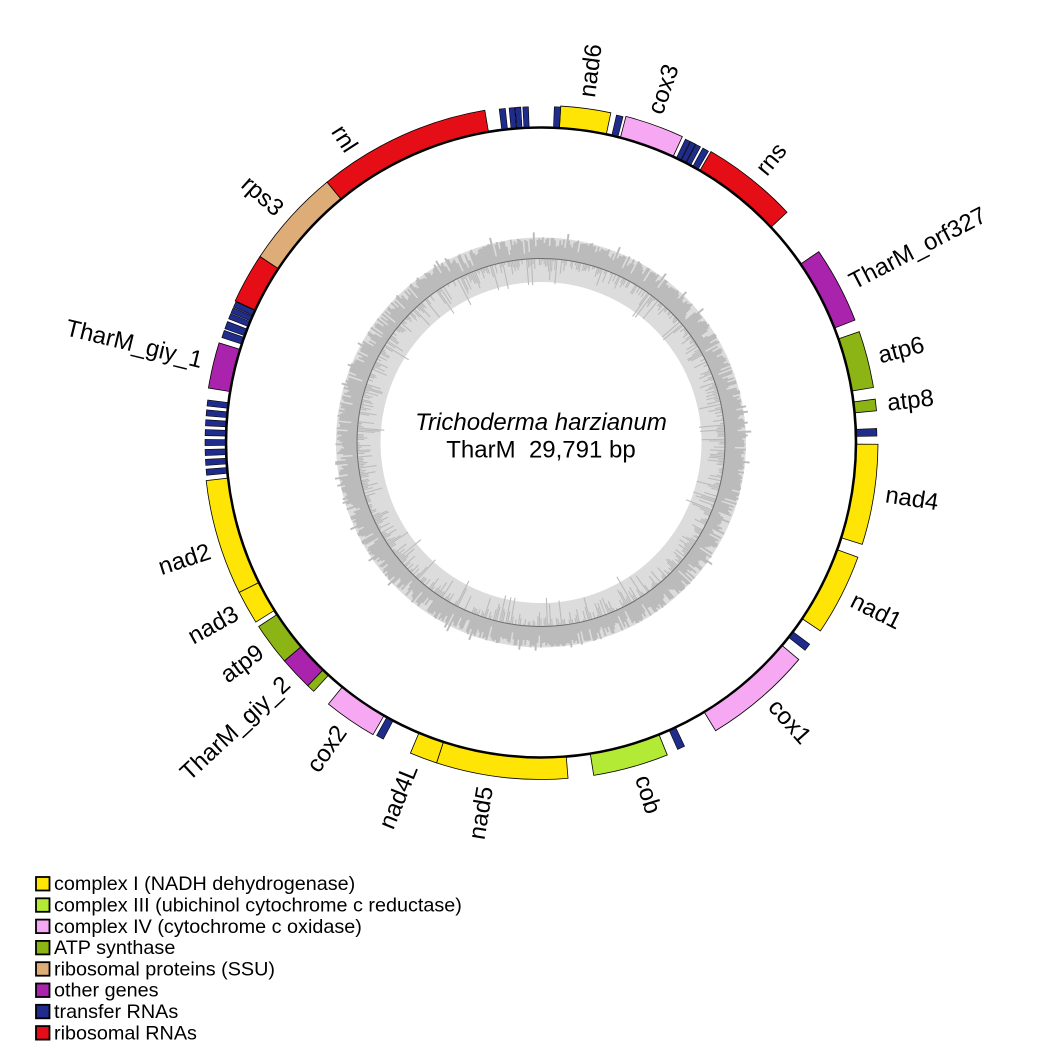 This screenshot has height=1062, width=1062. What do you see at coordinates (481, 812) in the screenshot?
I see `svg-text: nad5` at bounding box center [481, 812].